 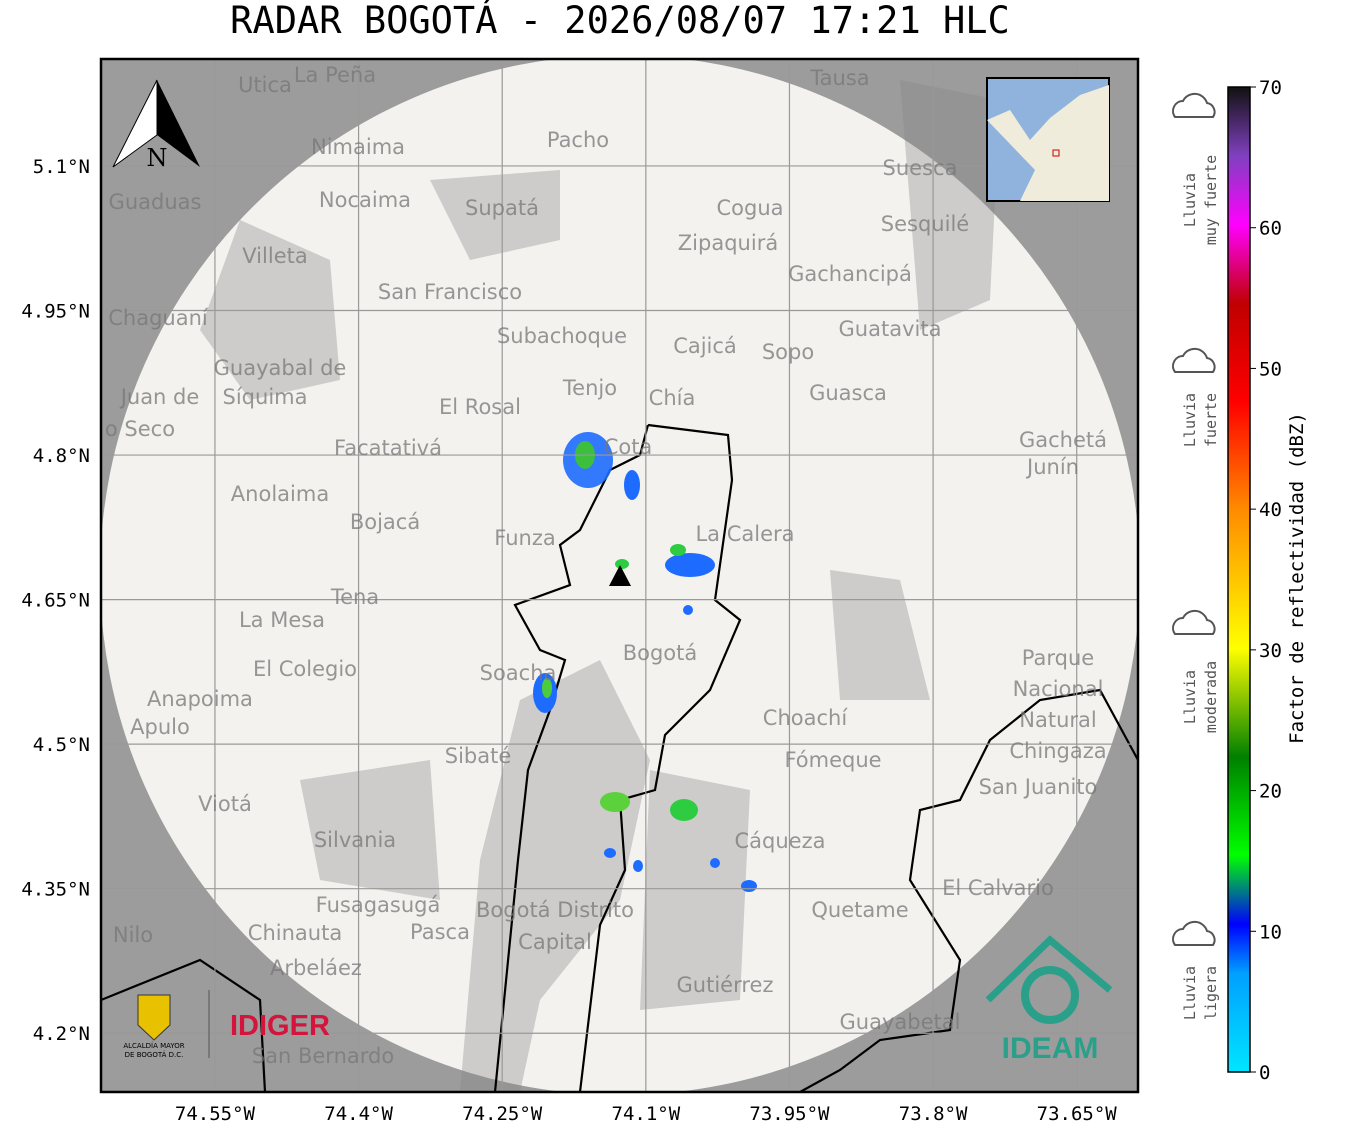 What do you see at coordinates (1058, 689) in the screenshot?
I see `place-label: Nacional` at bounding box center [1058, 689].